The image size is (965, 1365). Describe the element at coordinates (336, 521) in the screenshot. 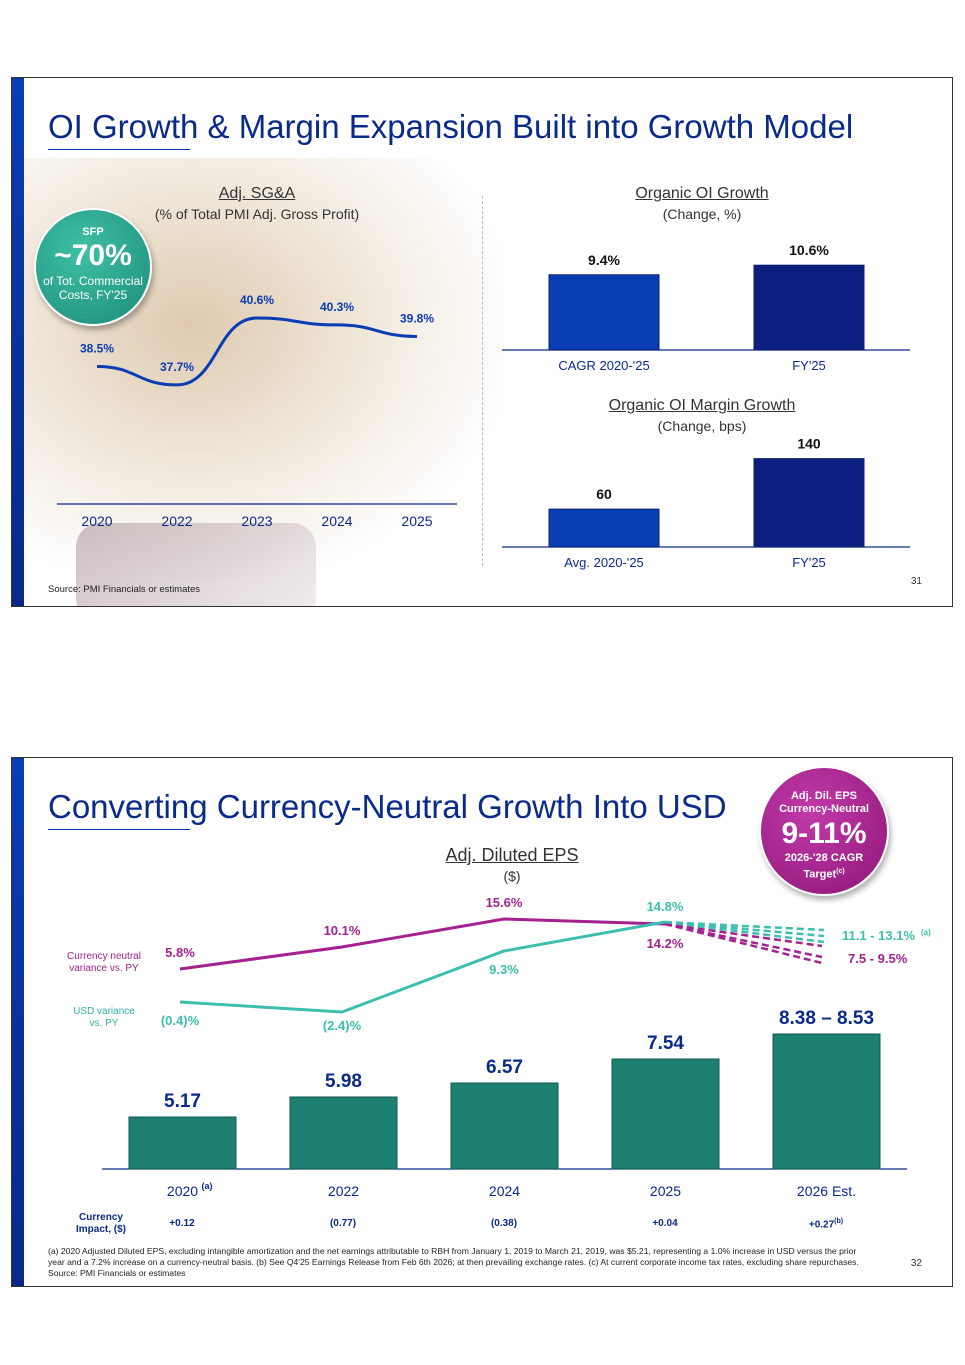

I see `sga-tick-label: 2024` at that location.